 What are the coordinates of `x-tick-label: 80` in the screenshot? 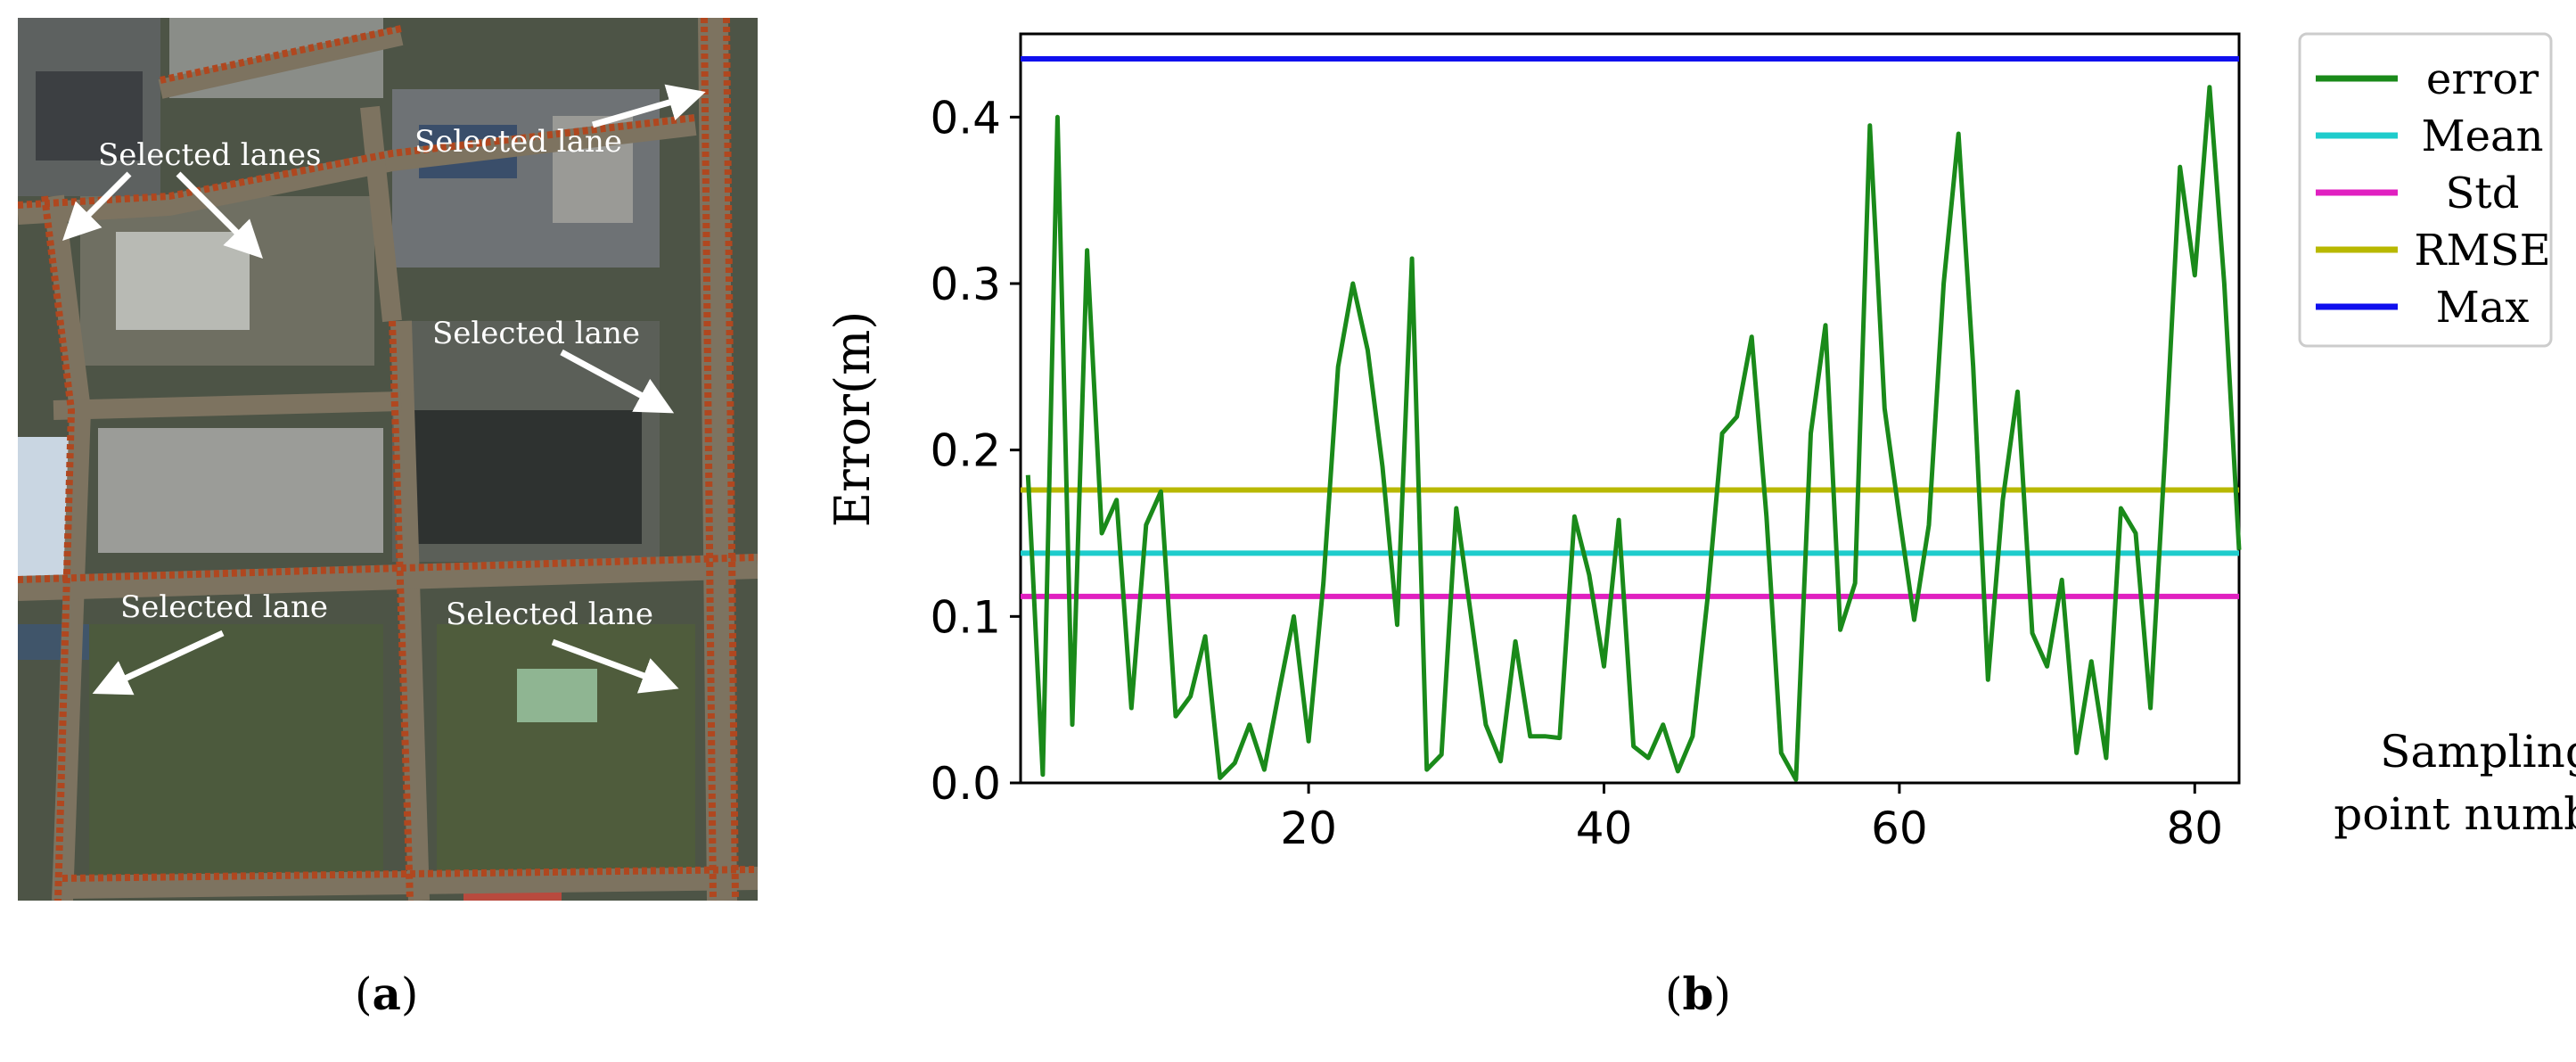 It's located at (2195, 829).